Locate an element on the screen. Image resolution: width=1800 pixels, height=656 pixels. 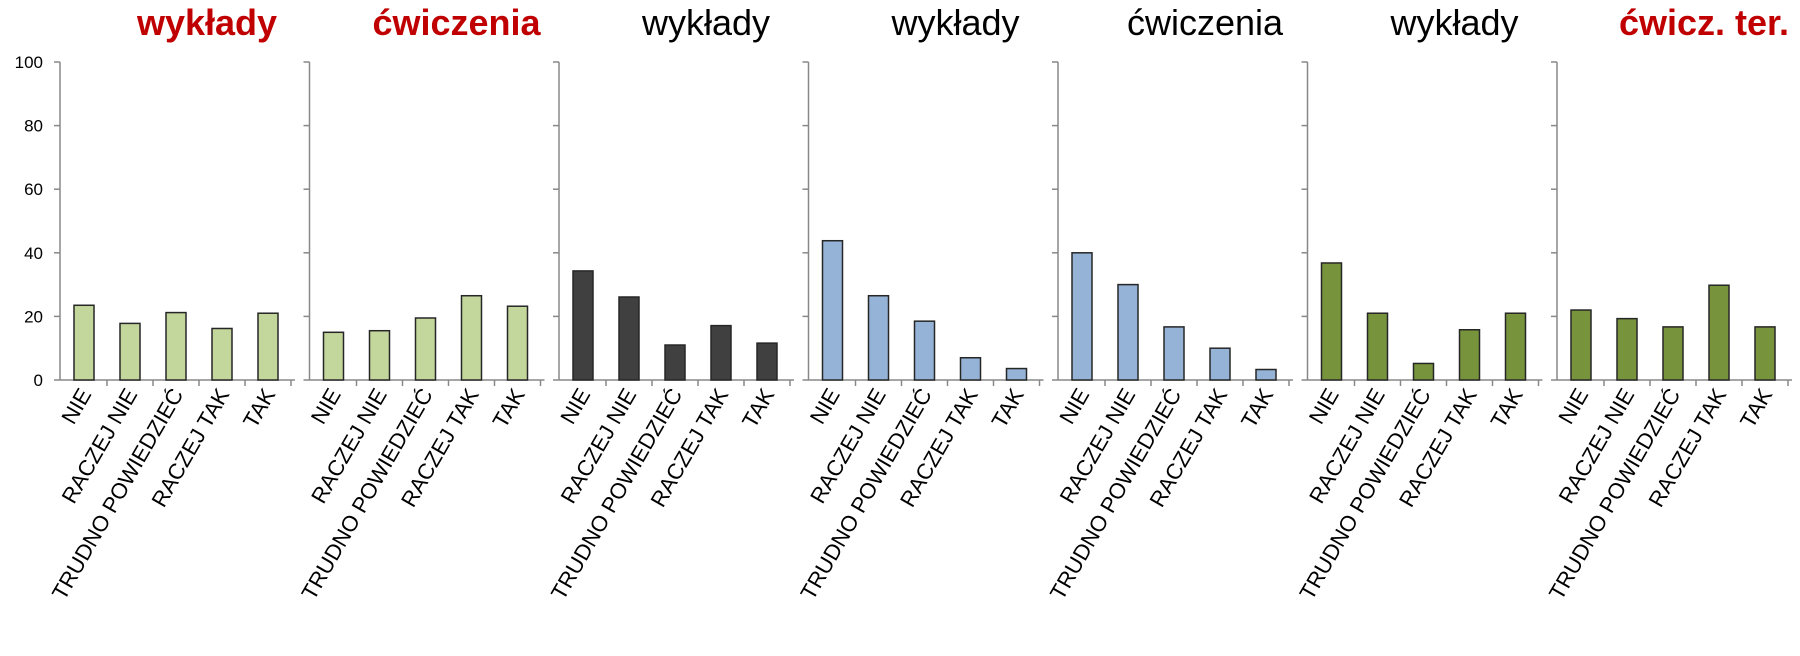
y-tick-label: 60 is located at coordinates (33, 189).